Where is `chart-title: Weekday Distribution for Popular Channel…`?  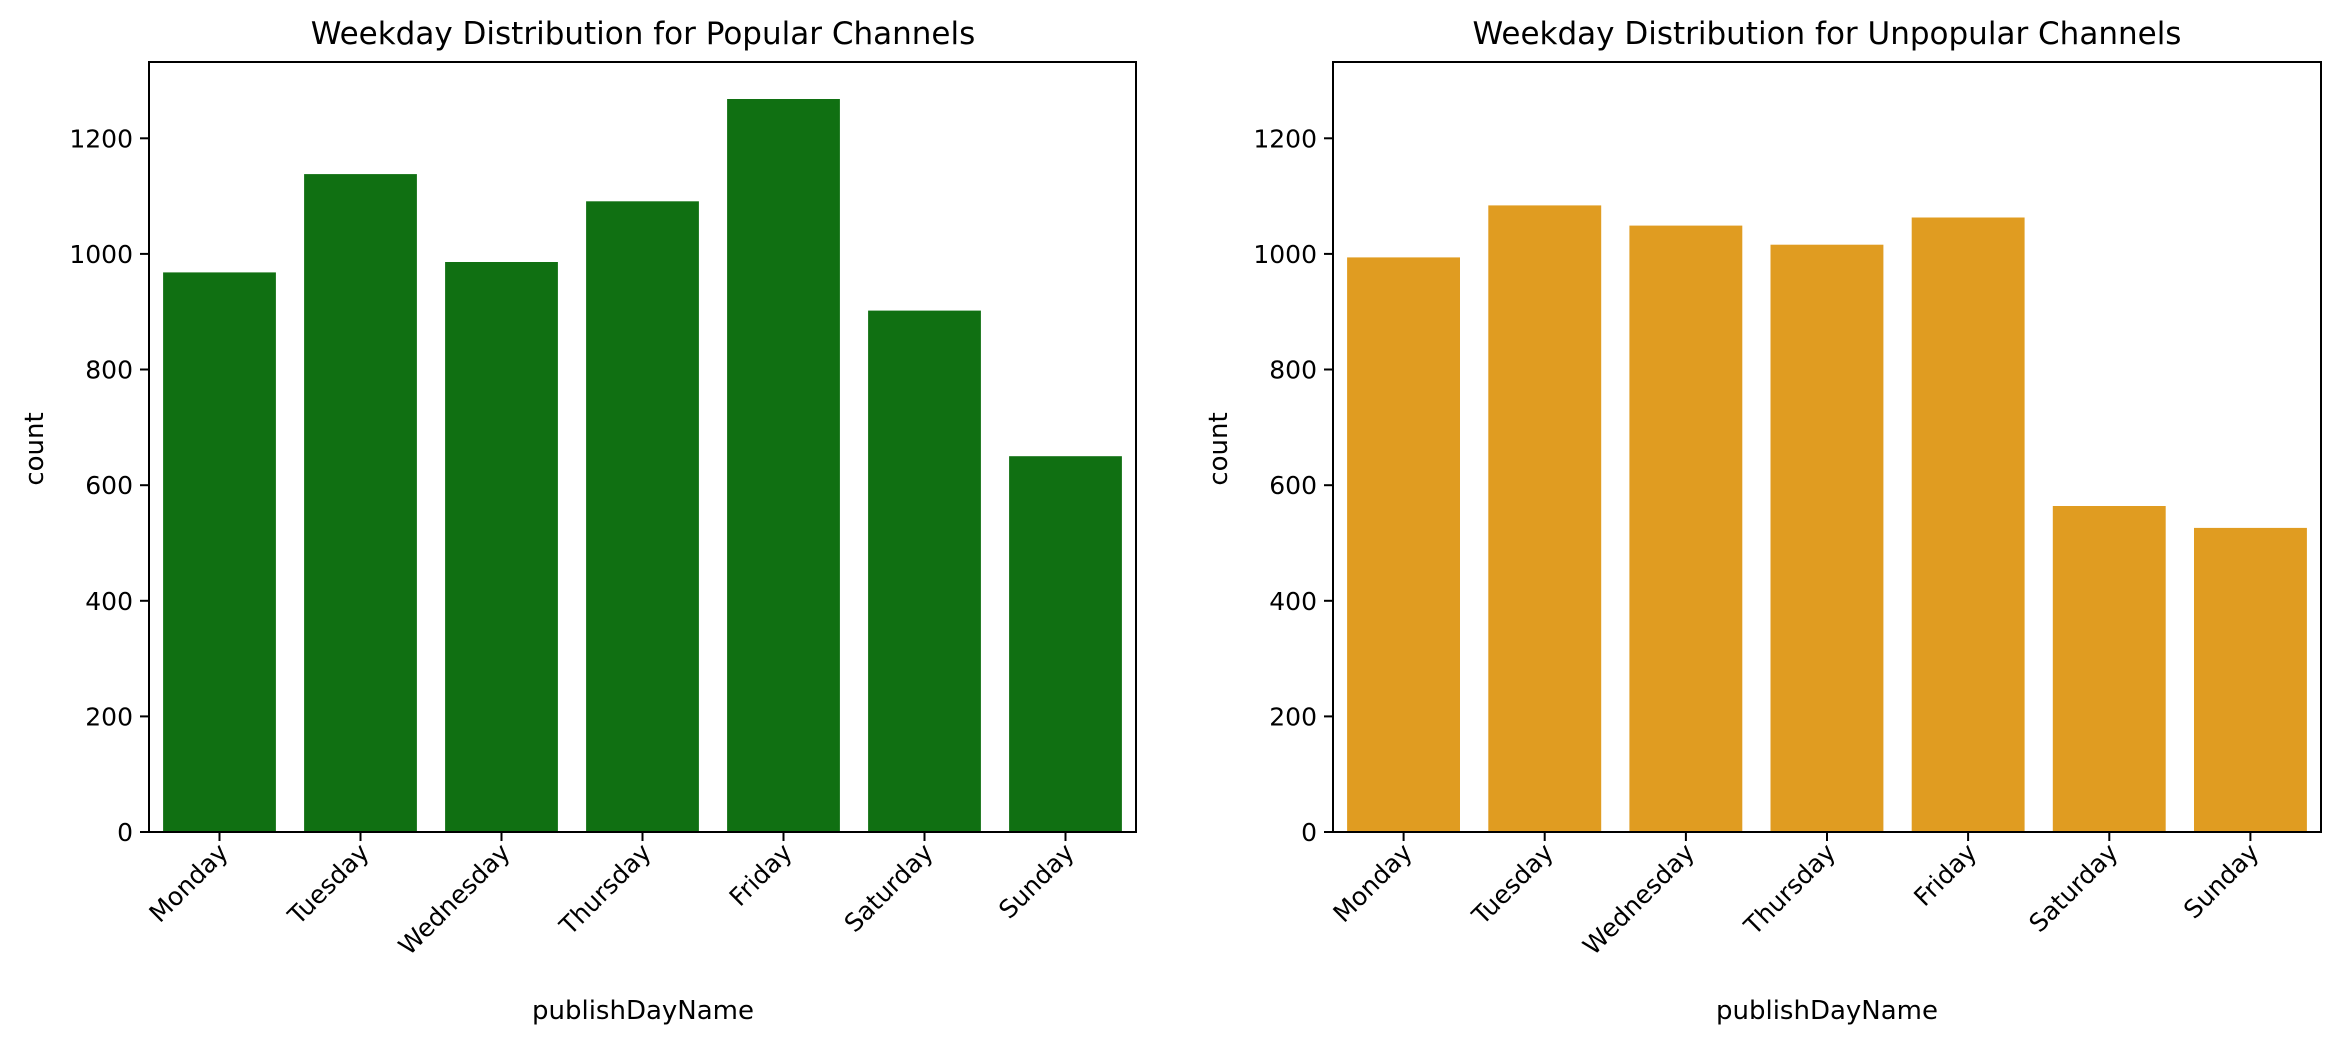
chart-title: Weekday Distribution for Popular Channel… is located at coordinates (643, 34).